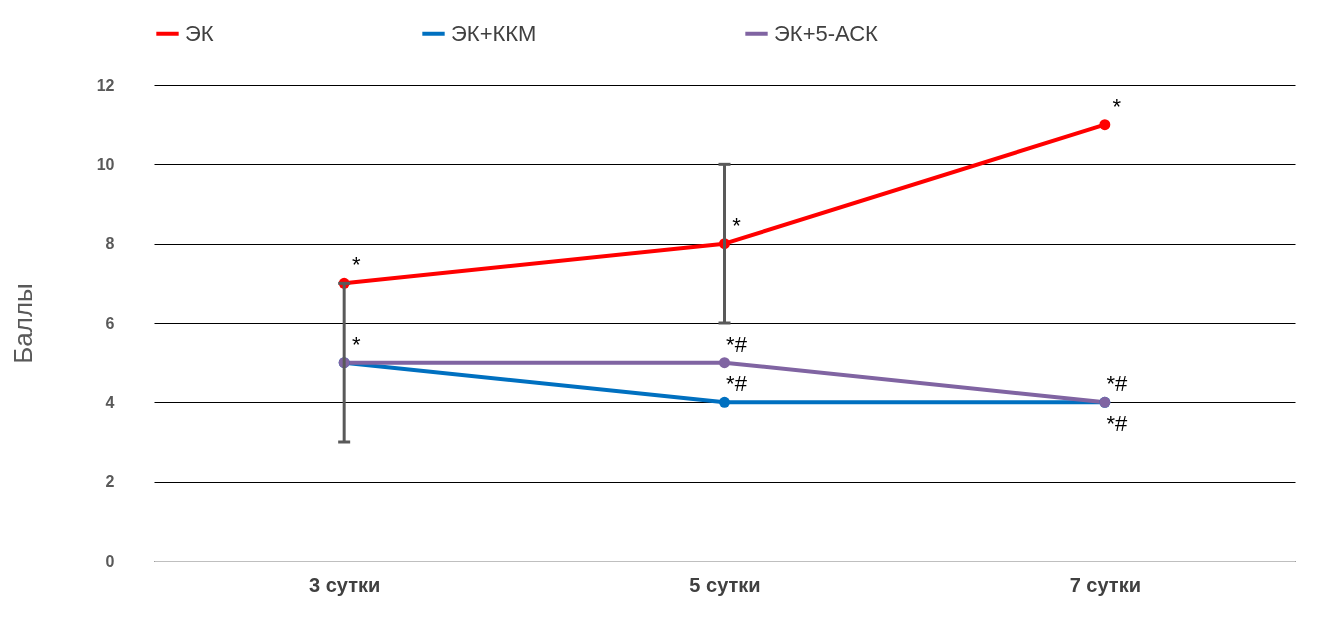  I want to click on x-tick-label: 5 сутки, so click(725, 584).